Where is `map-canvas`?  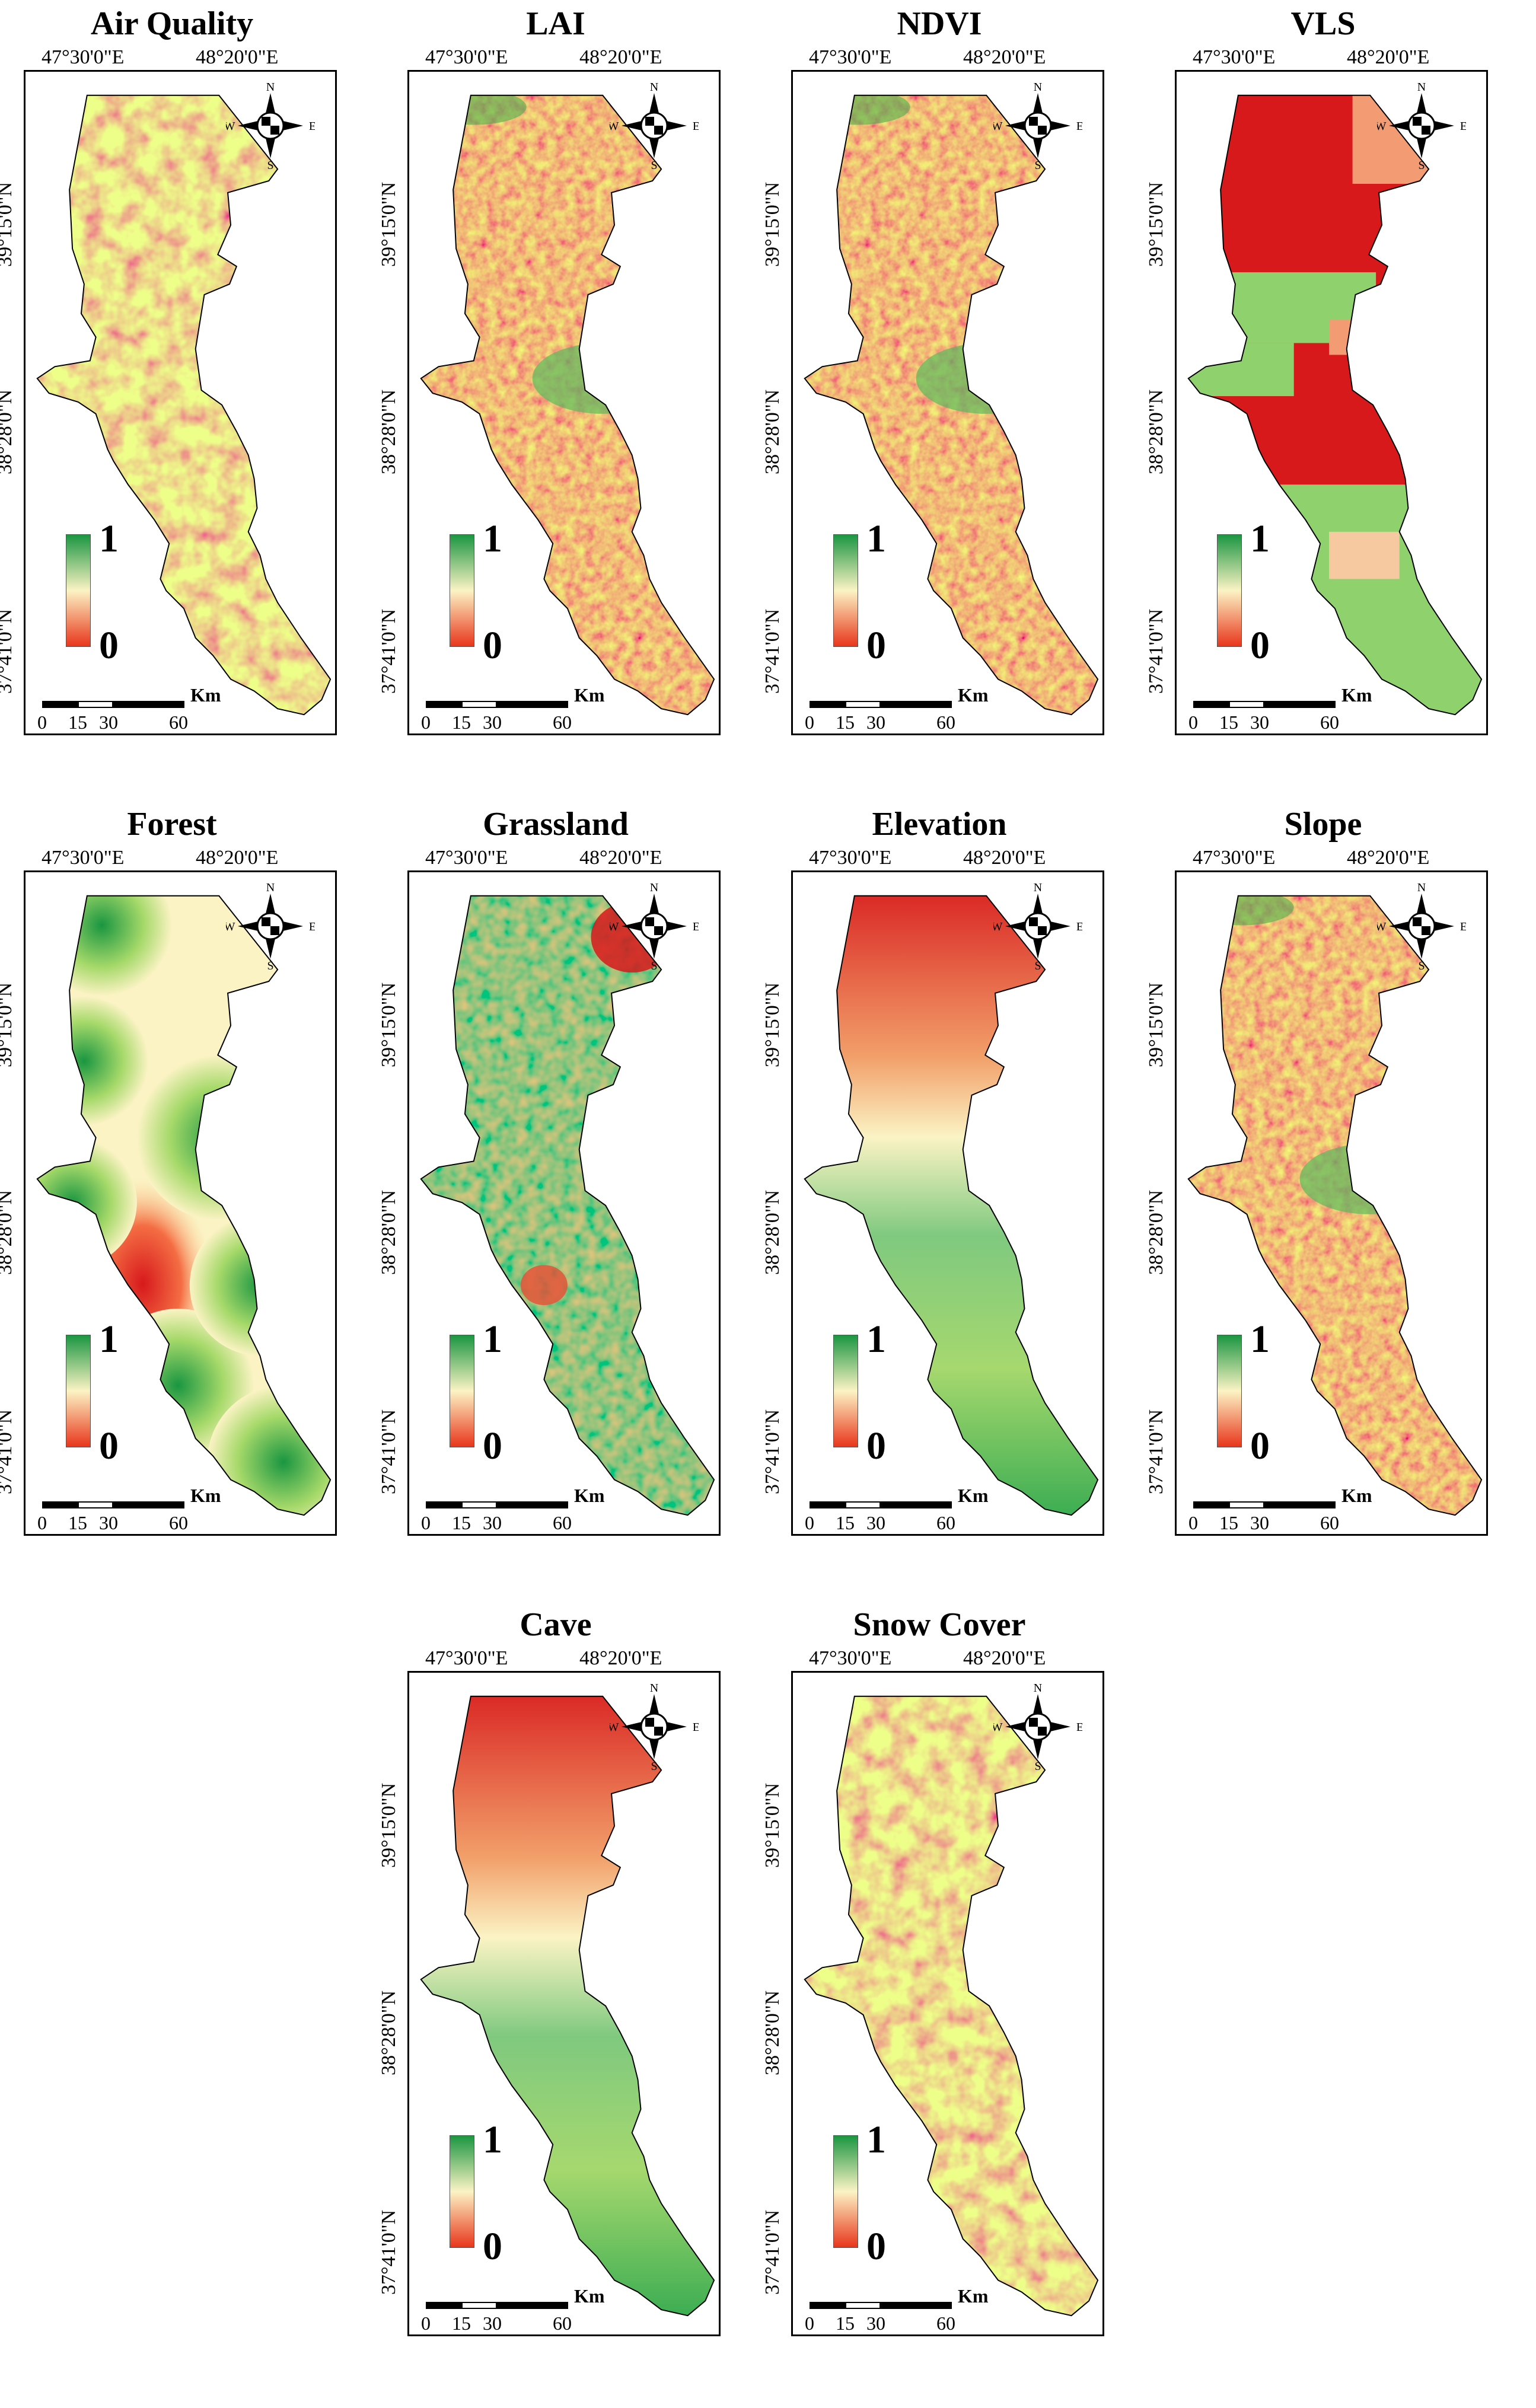
map-canvas is located at coordinates (1335, 405).